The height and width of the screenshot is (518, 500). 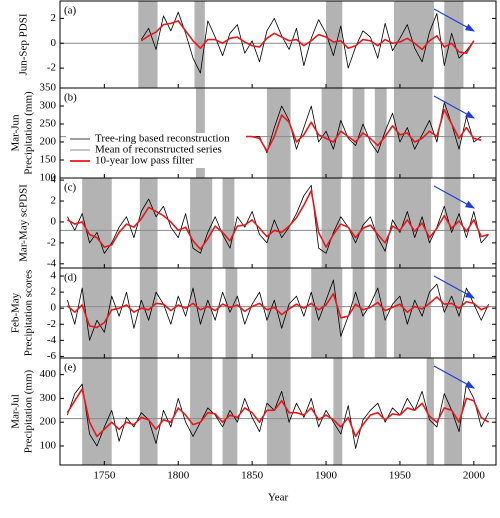 What do you see at coordinates (24, 44) in the screenshot?
I see `y-axis-label: Jun-Sep PDSI` at bounding box center [24, 44].